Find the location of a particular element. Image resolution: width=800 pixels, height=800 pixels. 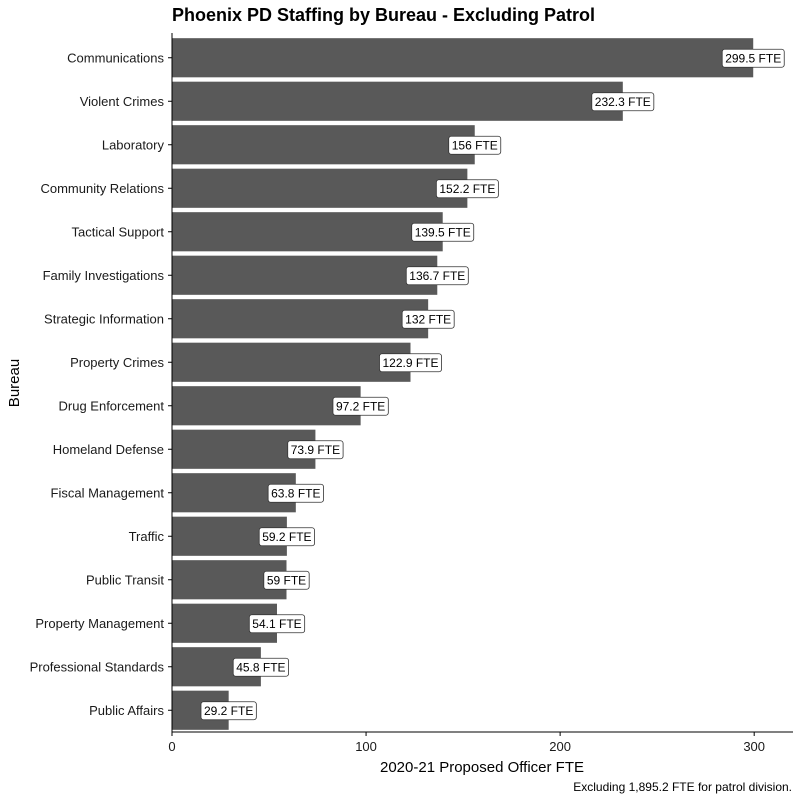

data-label: 156 FTE is located at coordinates (475, 145).